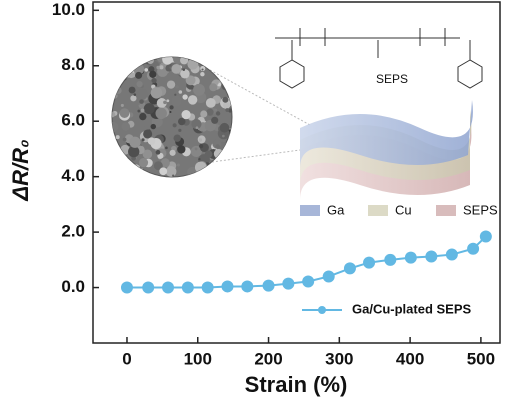 The width and height of the screenshot is (520, 402). I want to click on x-axis-label: Strain (%), so click(296, 384).